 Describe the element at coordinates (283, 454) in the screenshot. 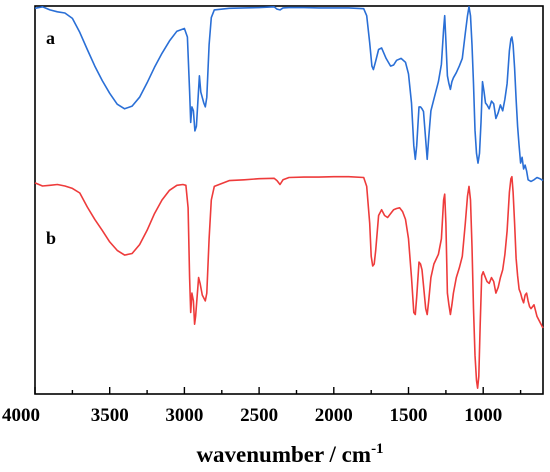

I see `x-axis-title-text: wavenumber / cm` at that location.